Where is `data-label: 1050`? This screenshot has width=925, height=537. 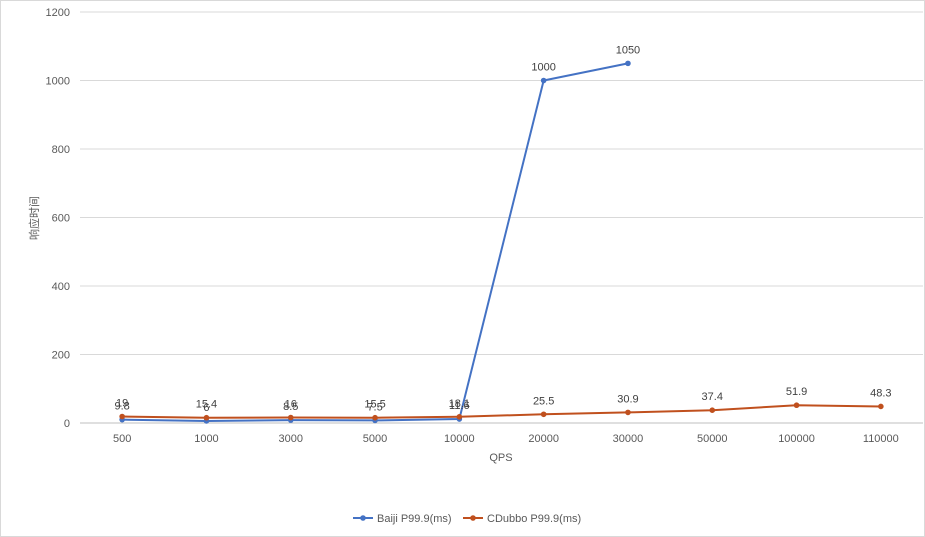
data-label: 1050 is located at coordinates (628, 50).